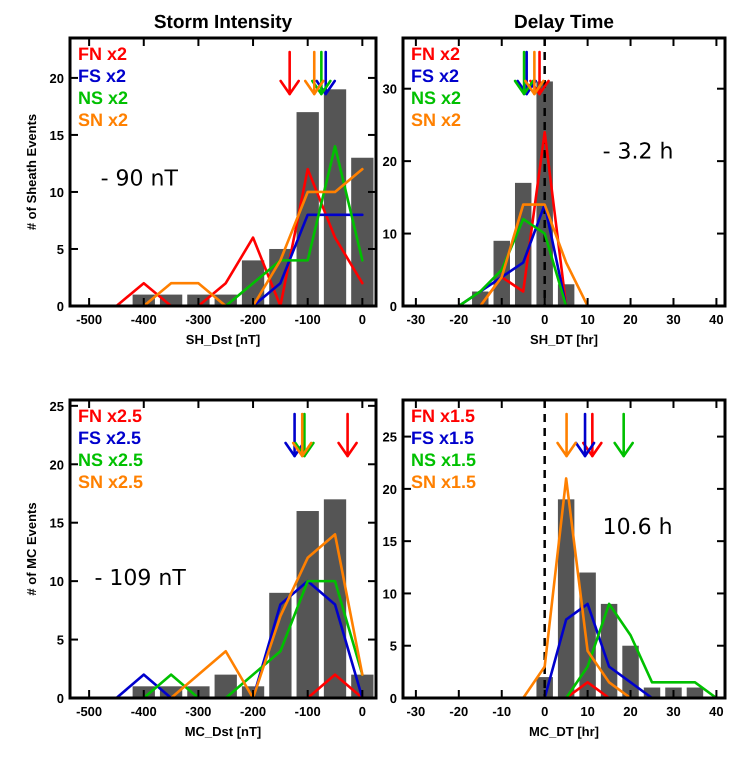 Image resolution: width=738 pixels, height=757 pixels. I want to click on y-axis-title: # of MC Events, so click(31, 549).